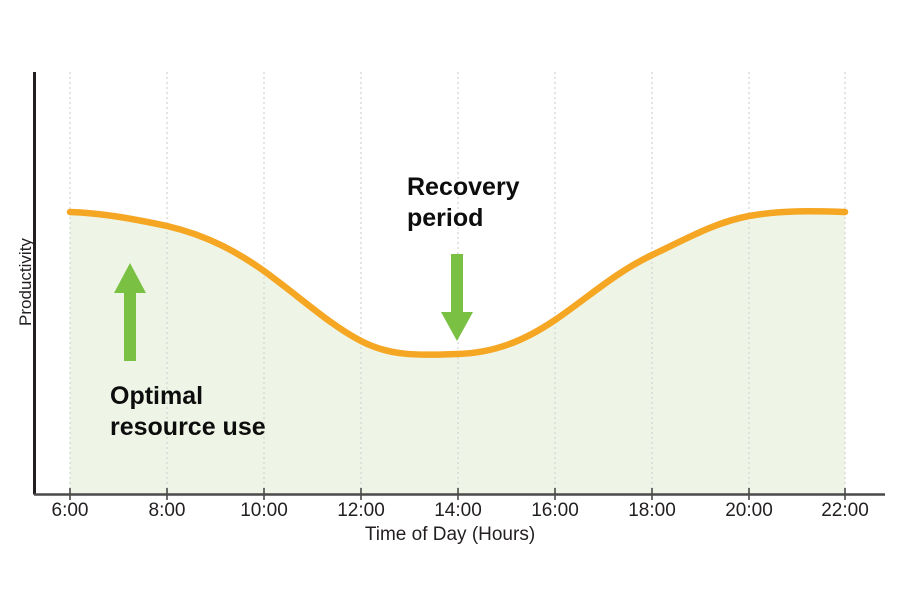 This screenshot has height=600, width=900. I want to click on x-tick-label-22: 22:00, so click(845, 510).